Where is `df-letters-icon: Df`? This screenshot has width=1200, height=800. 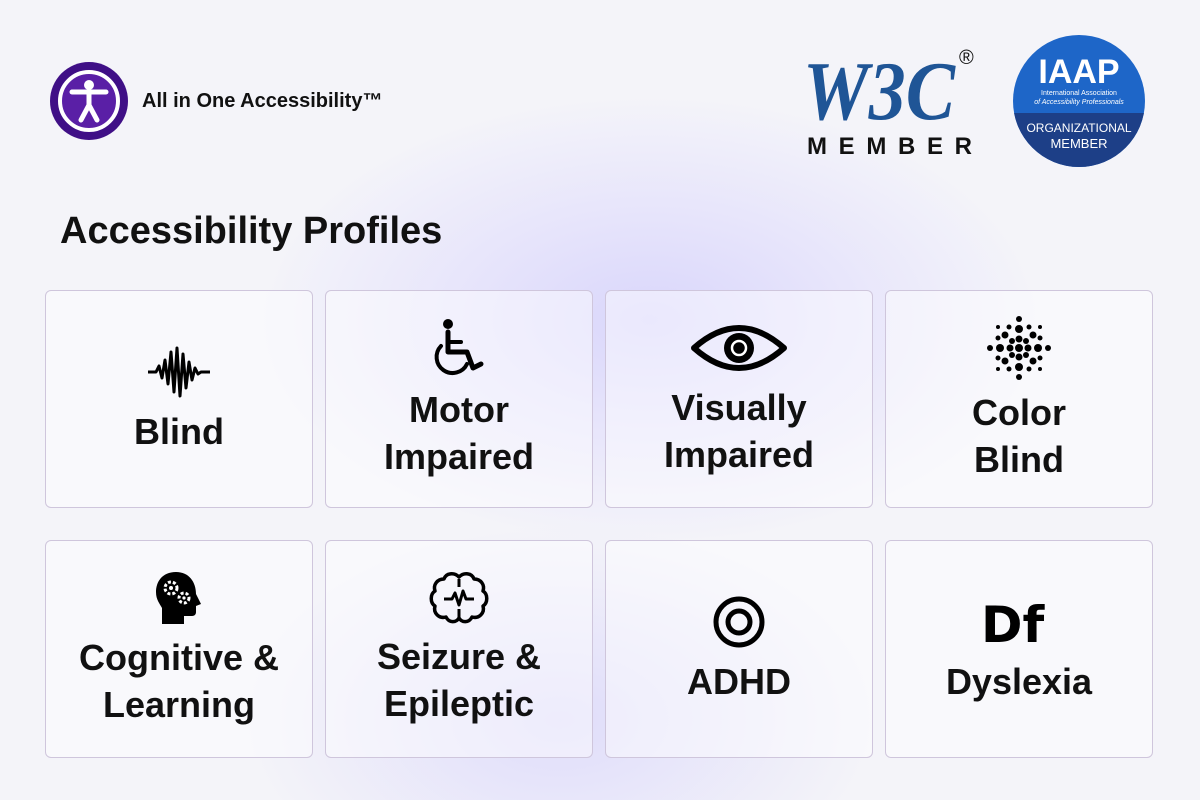 df-letters-icon: Df is located at coordinates (1019, 622).